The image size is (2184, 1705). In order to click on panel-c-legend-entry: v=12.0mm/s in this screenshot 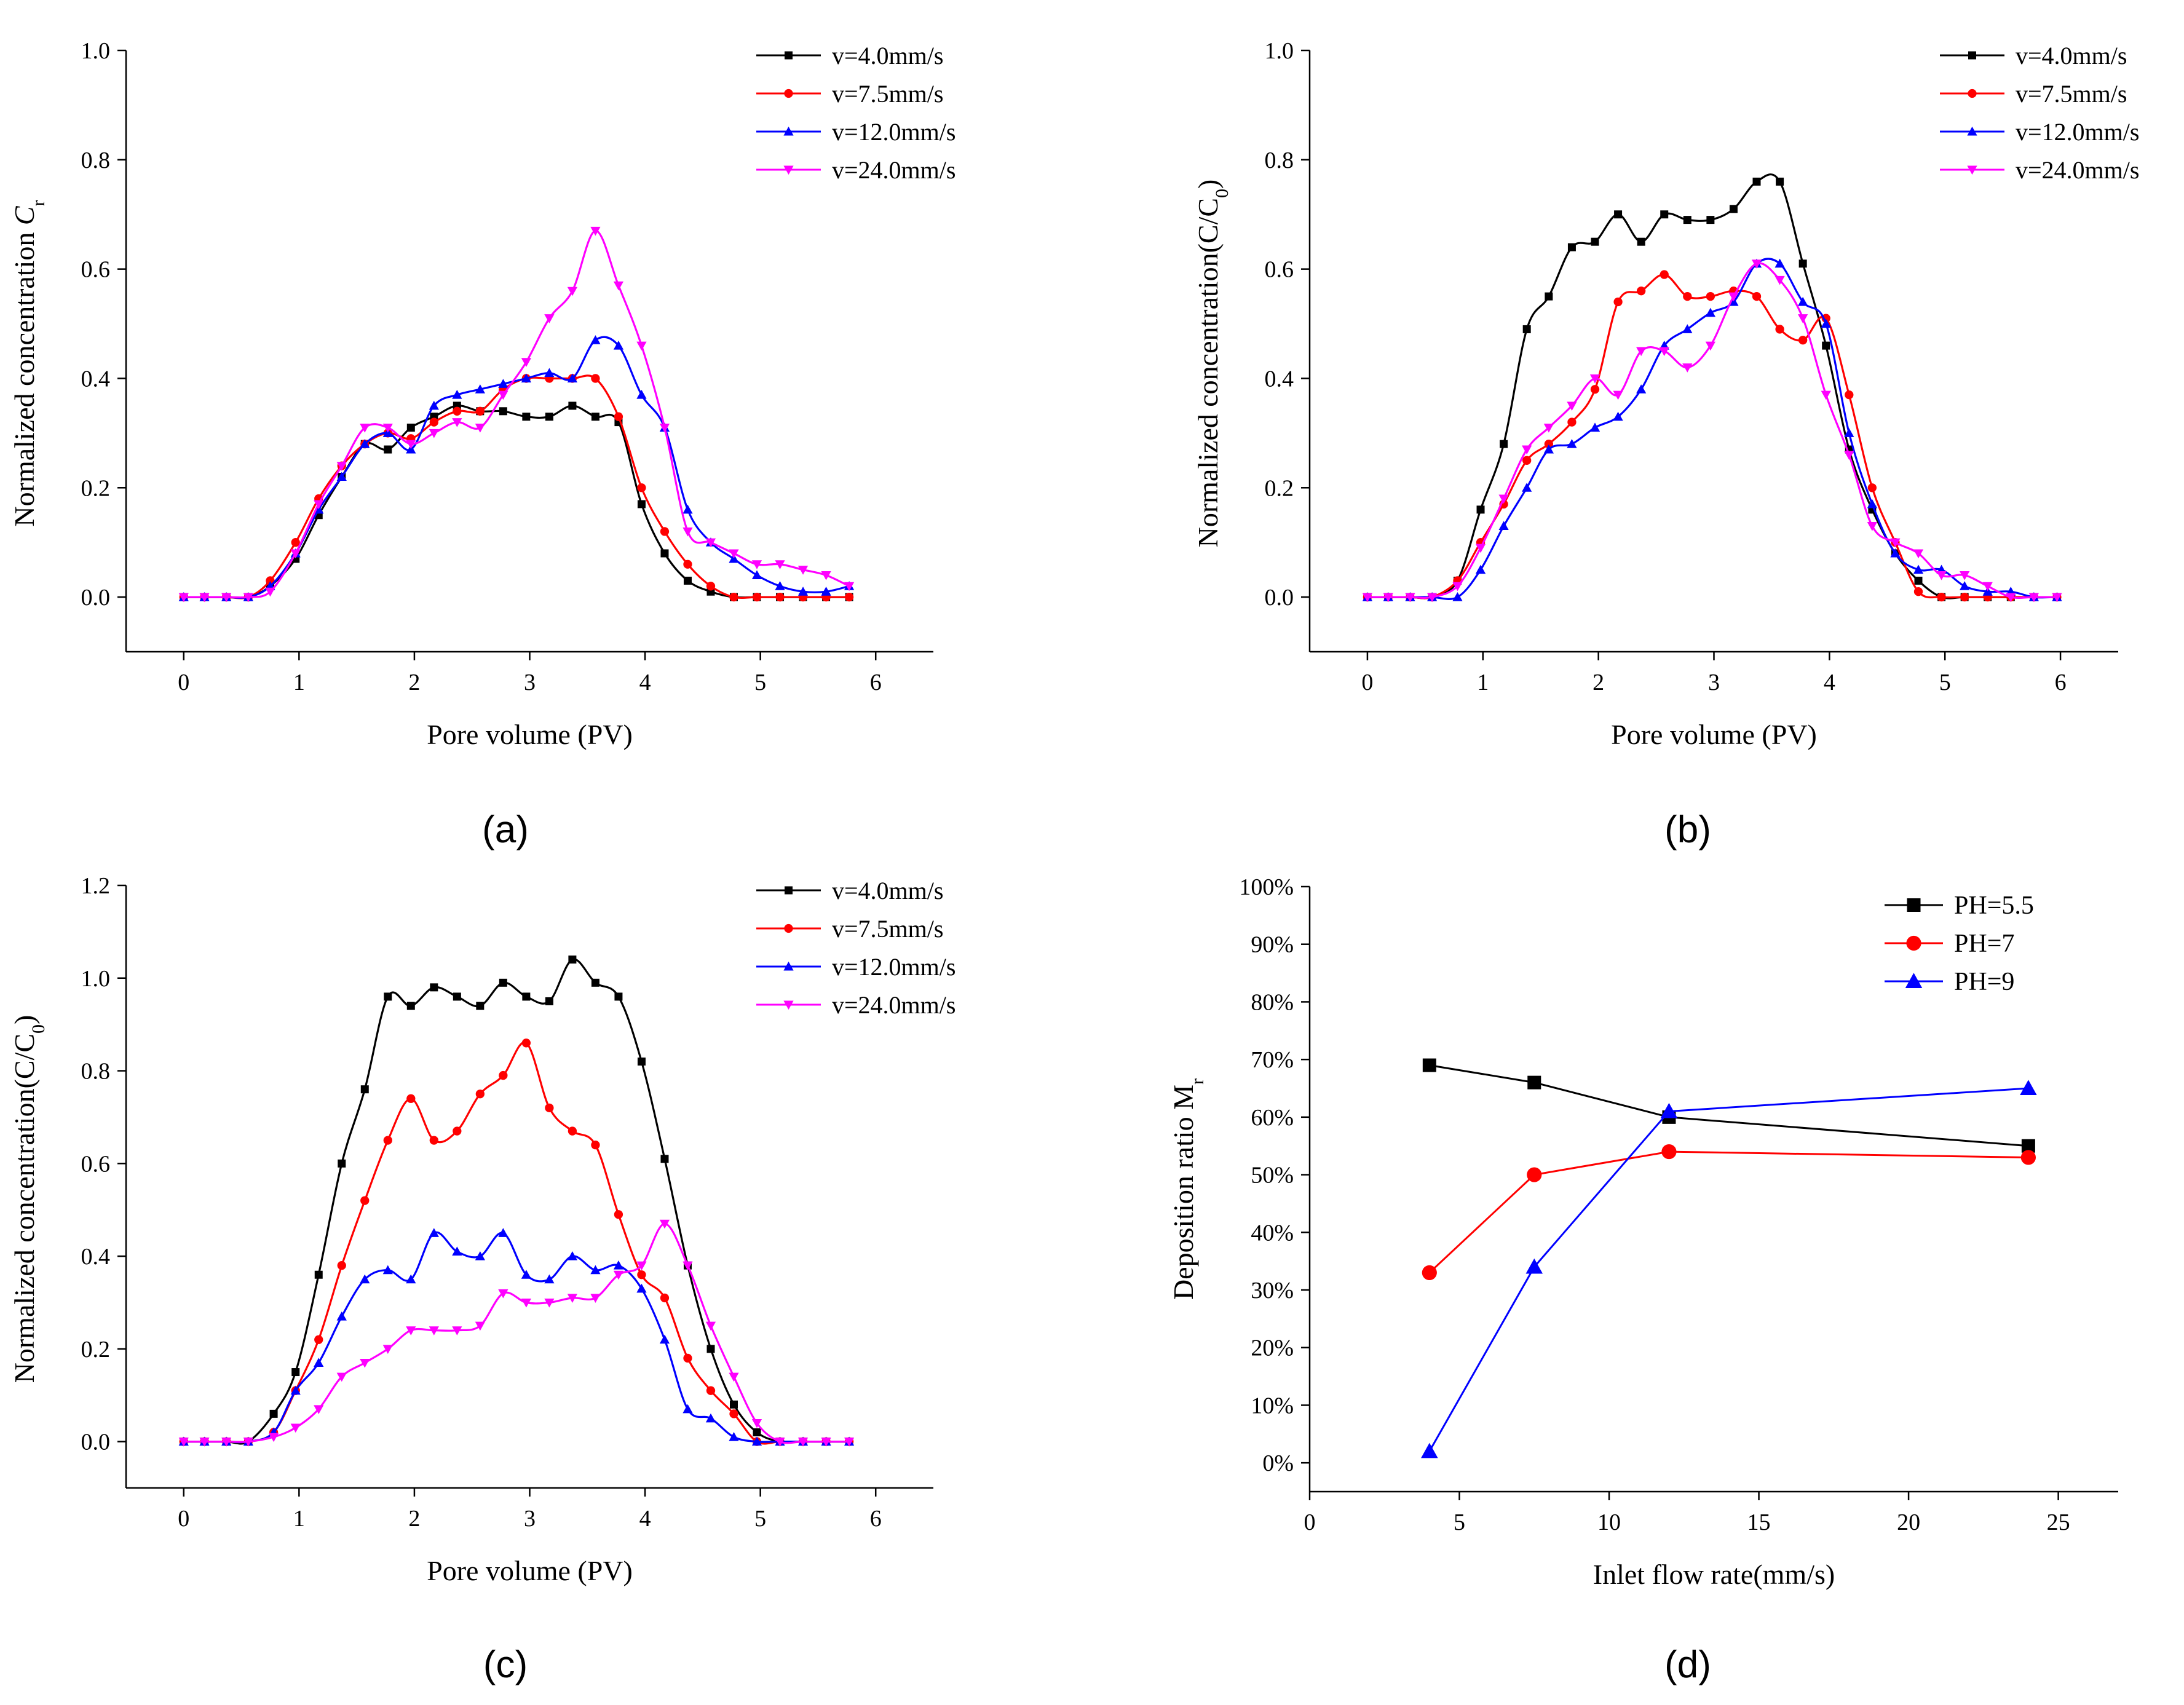, I will do `click(856, 967)`.